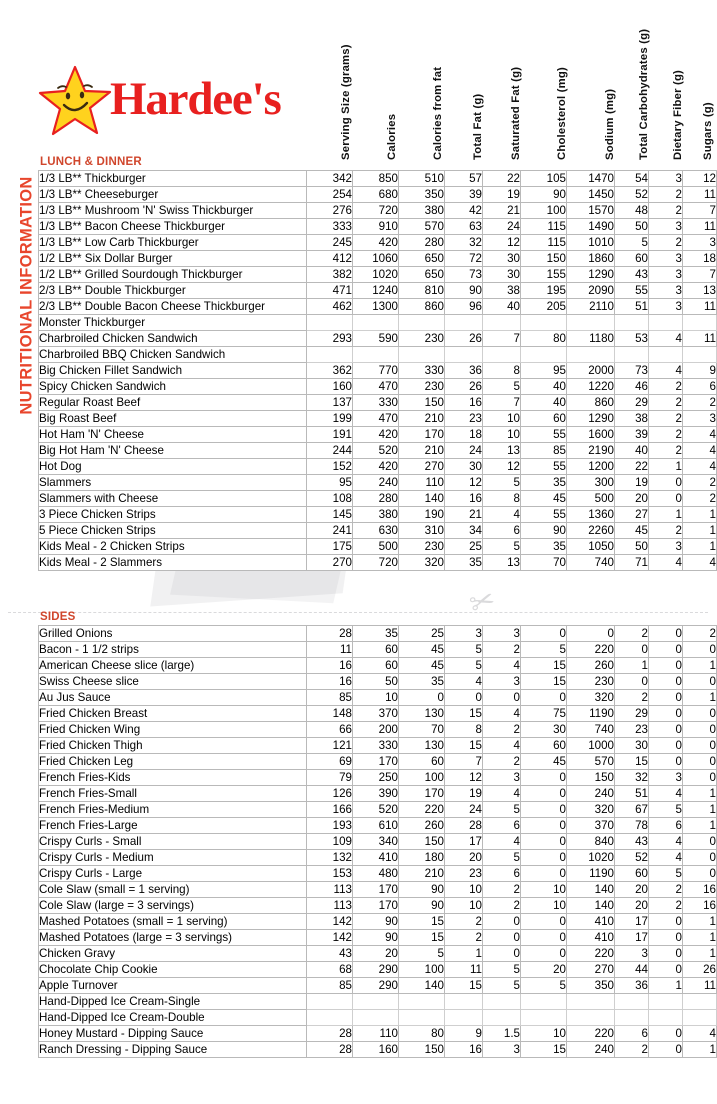  What do you see at coordinates (699, 1033) in the screenshot?
I see `nutrition-value: 4` at bounding box center [699, 1033].